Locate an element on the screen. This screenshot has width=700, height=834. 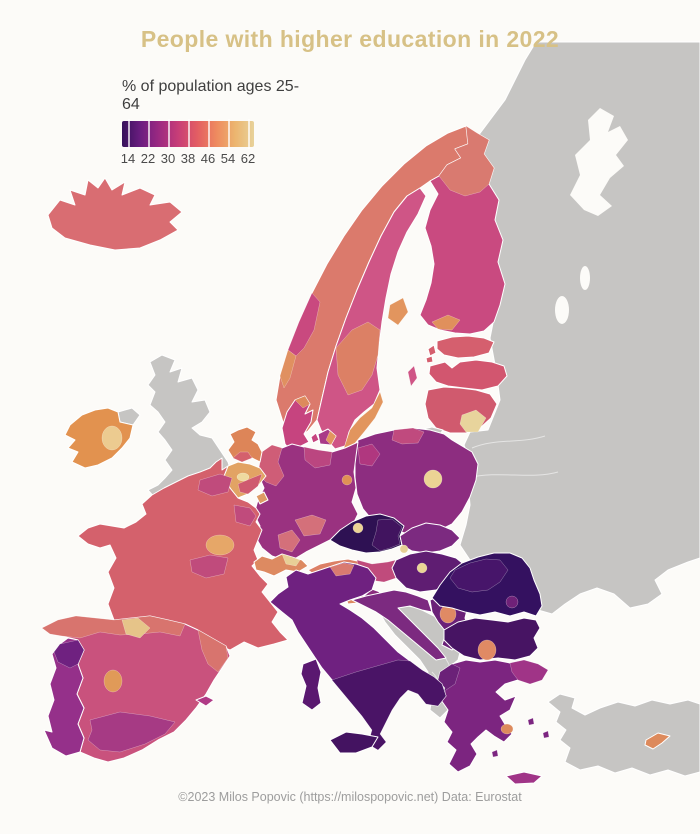
region-paris is located at coordinates (220, 545).